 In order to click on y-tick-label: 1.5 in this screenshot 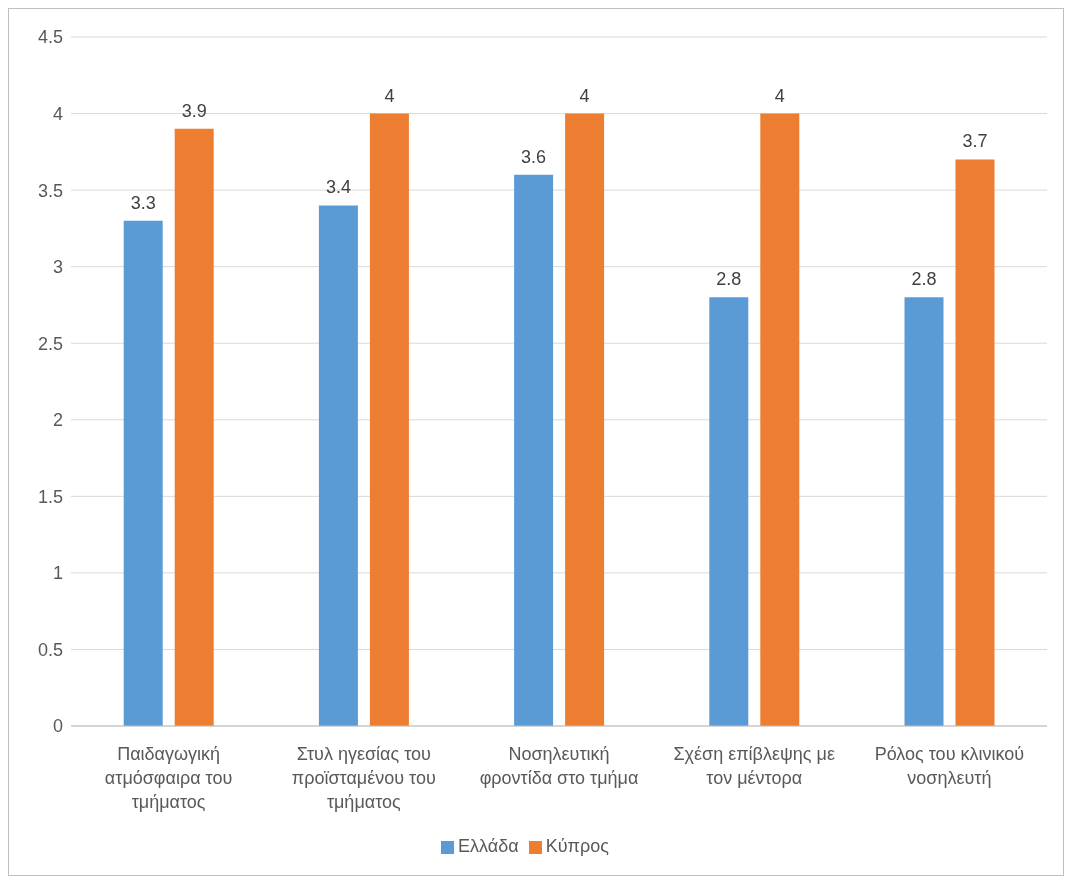, I will do `click(50, 496)`.